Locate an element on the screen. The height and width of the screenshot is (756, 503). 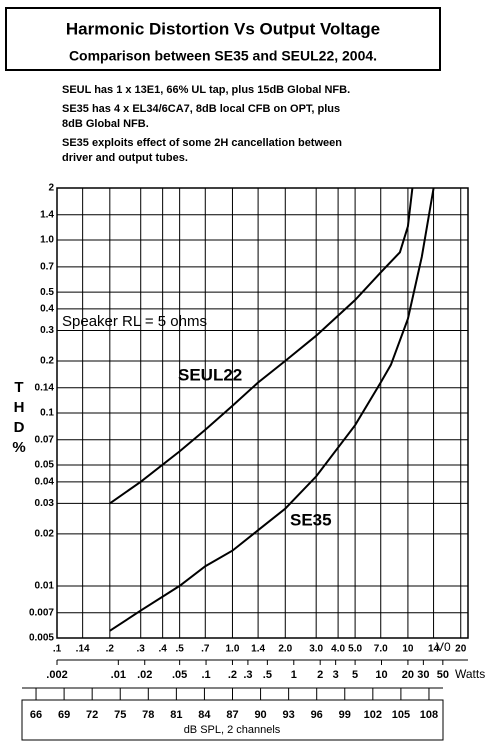
x2-tick-label: 50 is located at coordinates (443, 675).